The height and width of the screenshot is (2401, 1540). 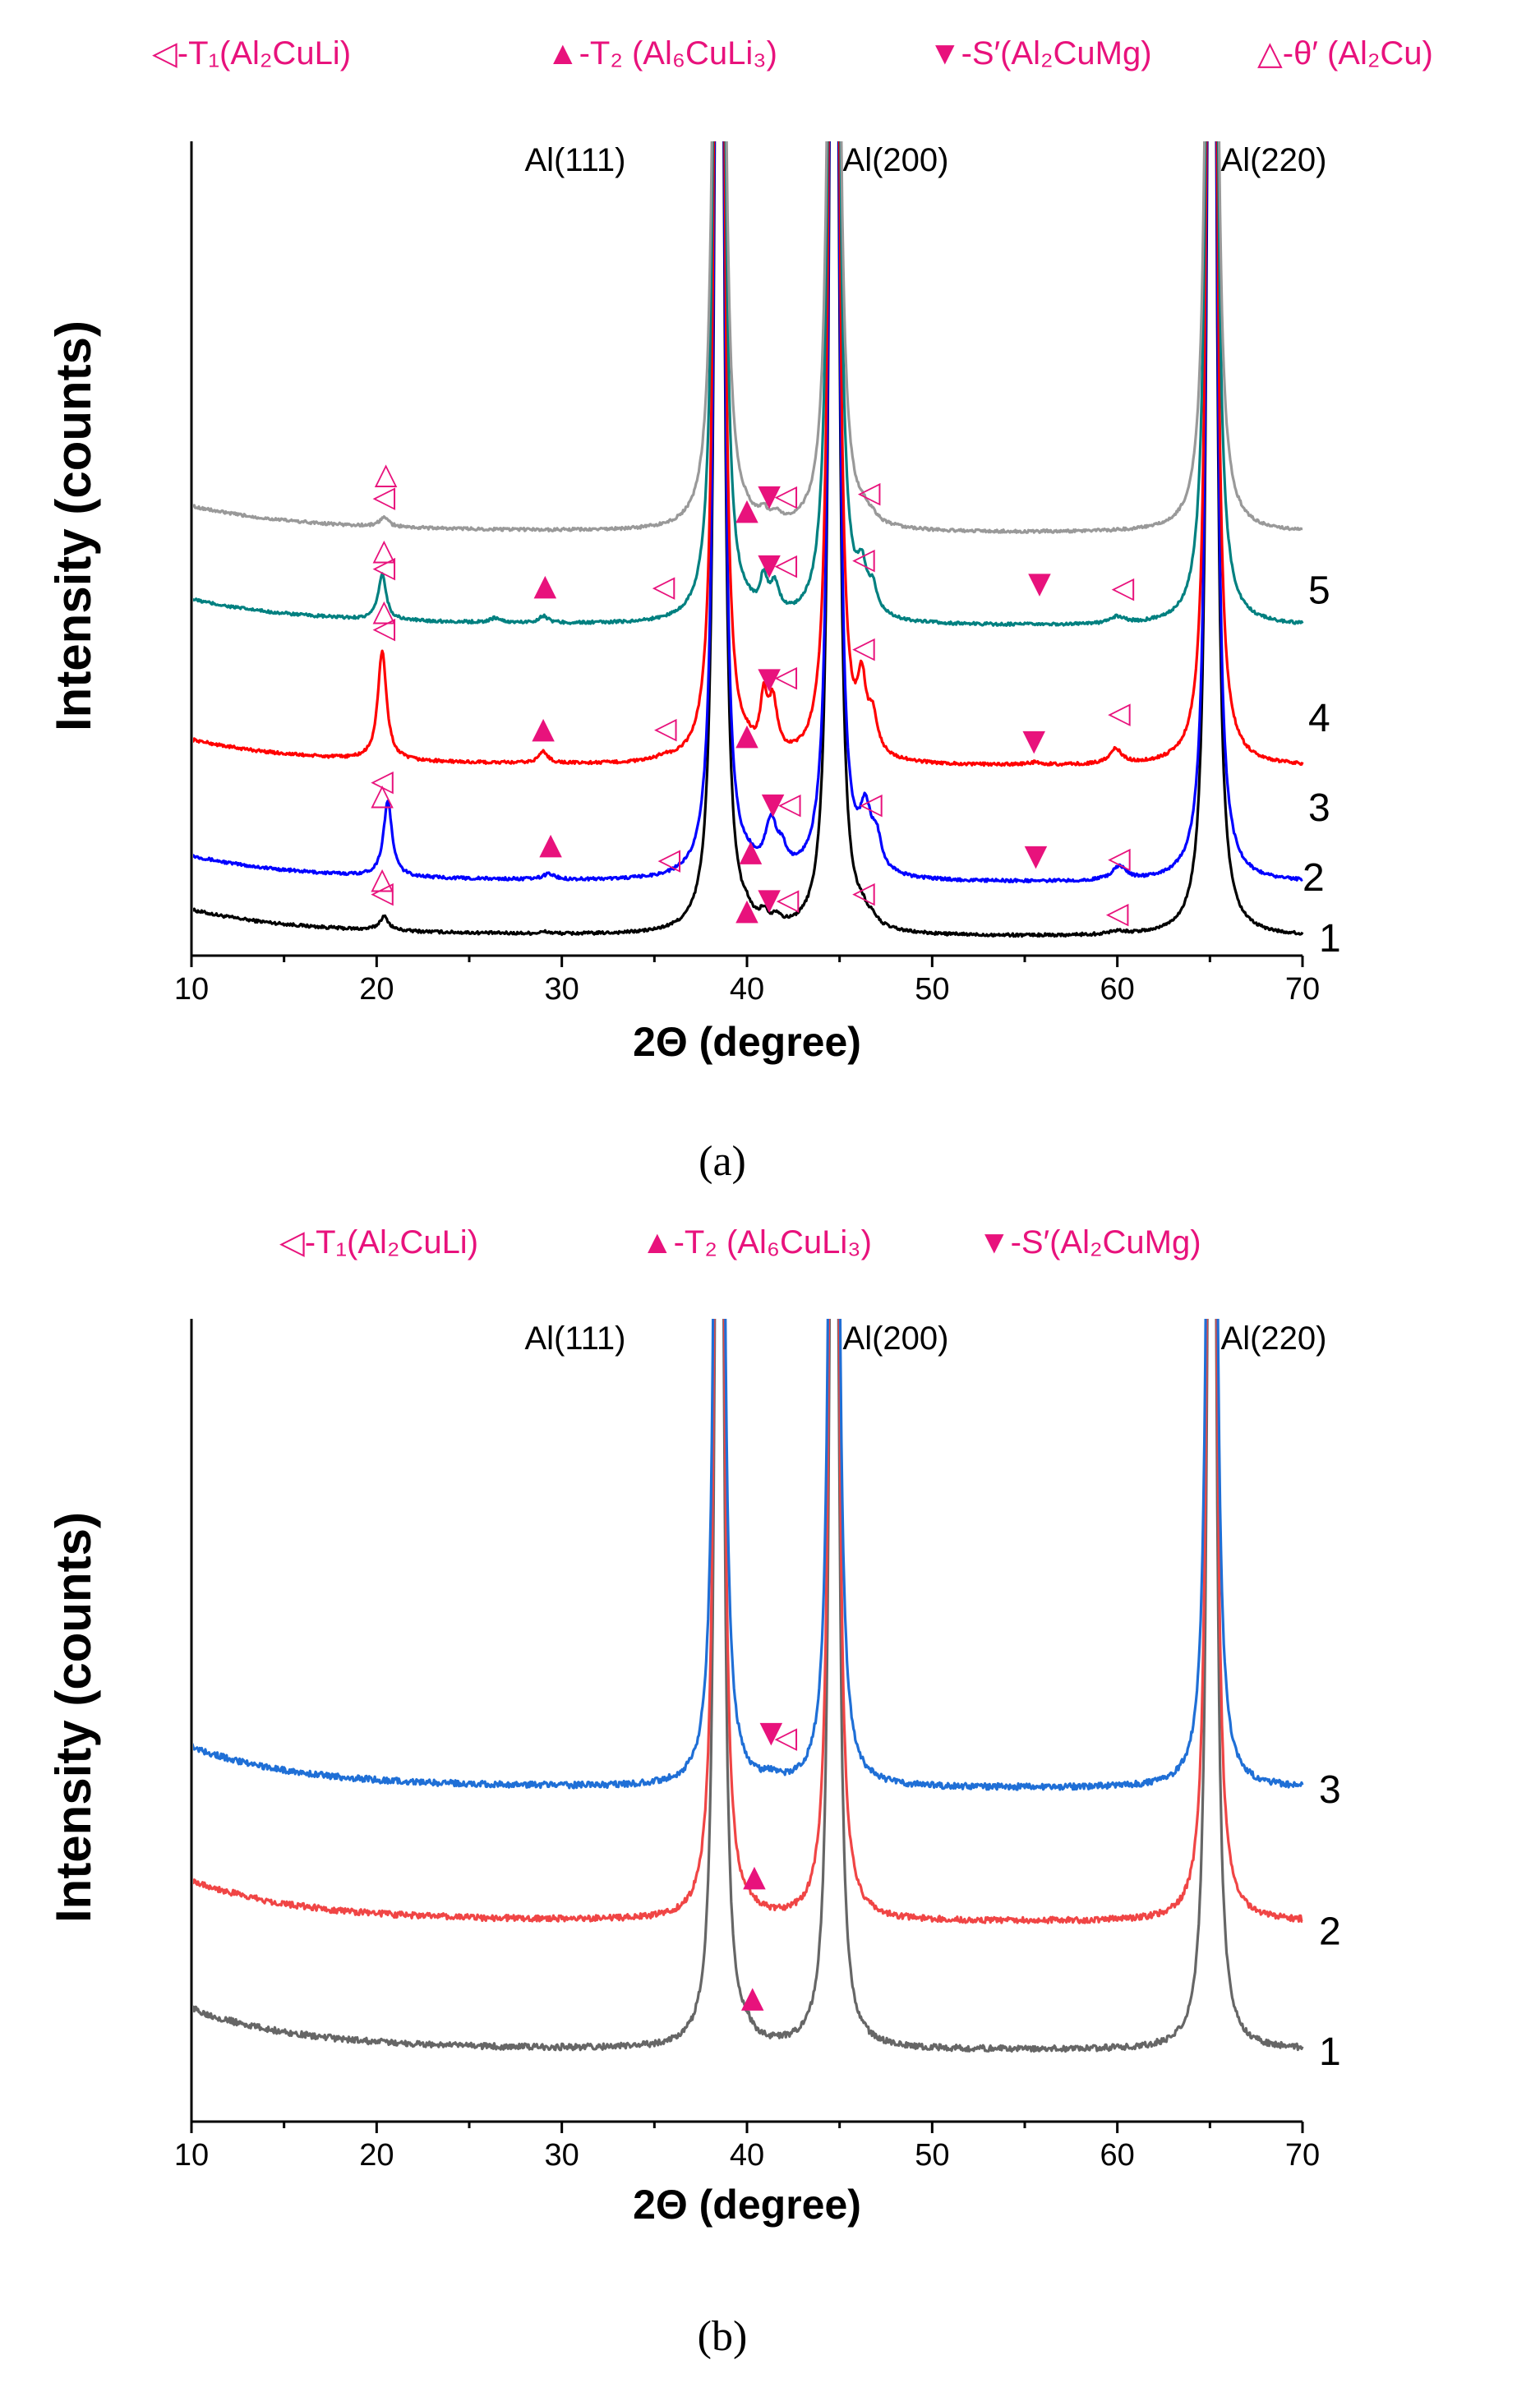 I want to click on legend-symbol: ▲, so click(x=658, y=1242).